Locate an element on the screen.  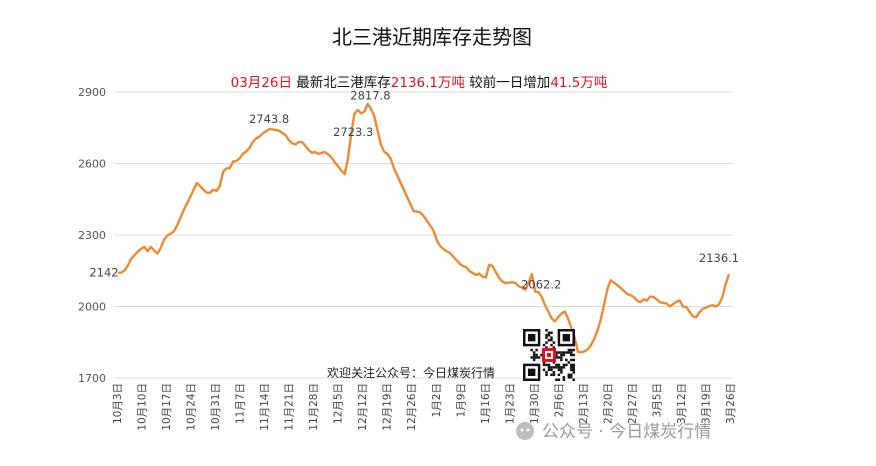
y-tick-label: 1700 is located at coordinates (92, 378).